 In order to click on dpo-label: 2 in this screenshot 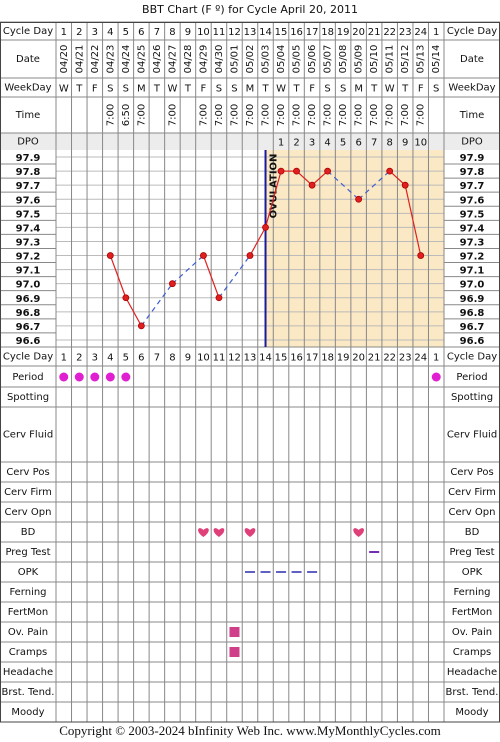, I will do `click(296, 143)`.